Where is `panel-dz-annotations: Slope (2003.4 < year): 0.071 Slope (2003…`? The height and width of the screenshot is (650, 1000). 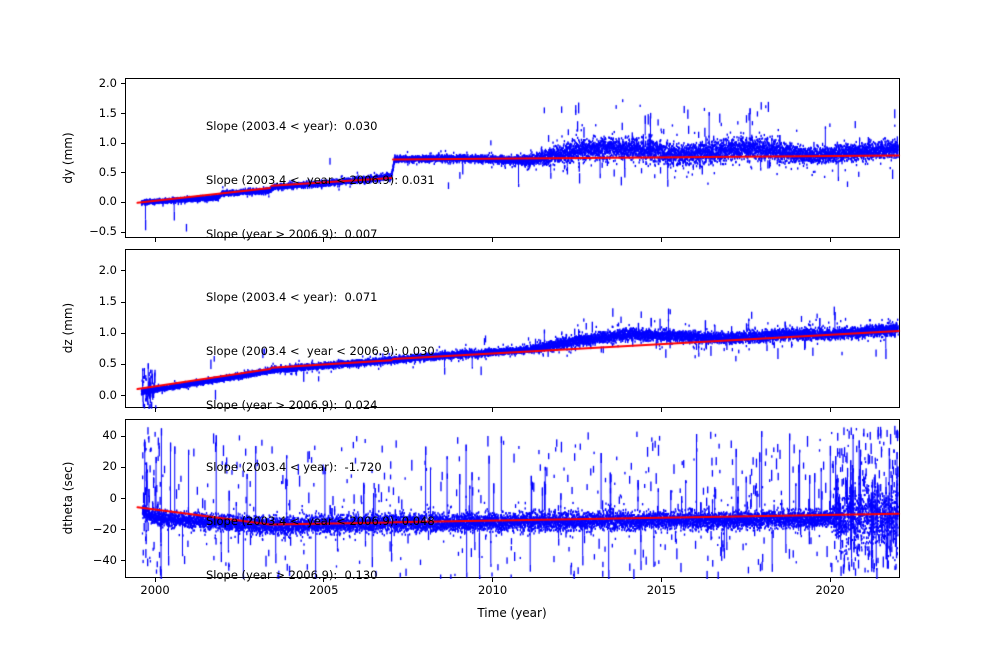
panel-dz-annotations: Slope (2003.4 < year): 0.071 Slope (2003… is located at coordinates (320, 351).